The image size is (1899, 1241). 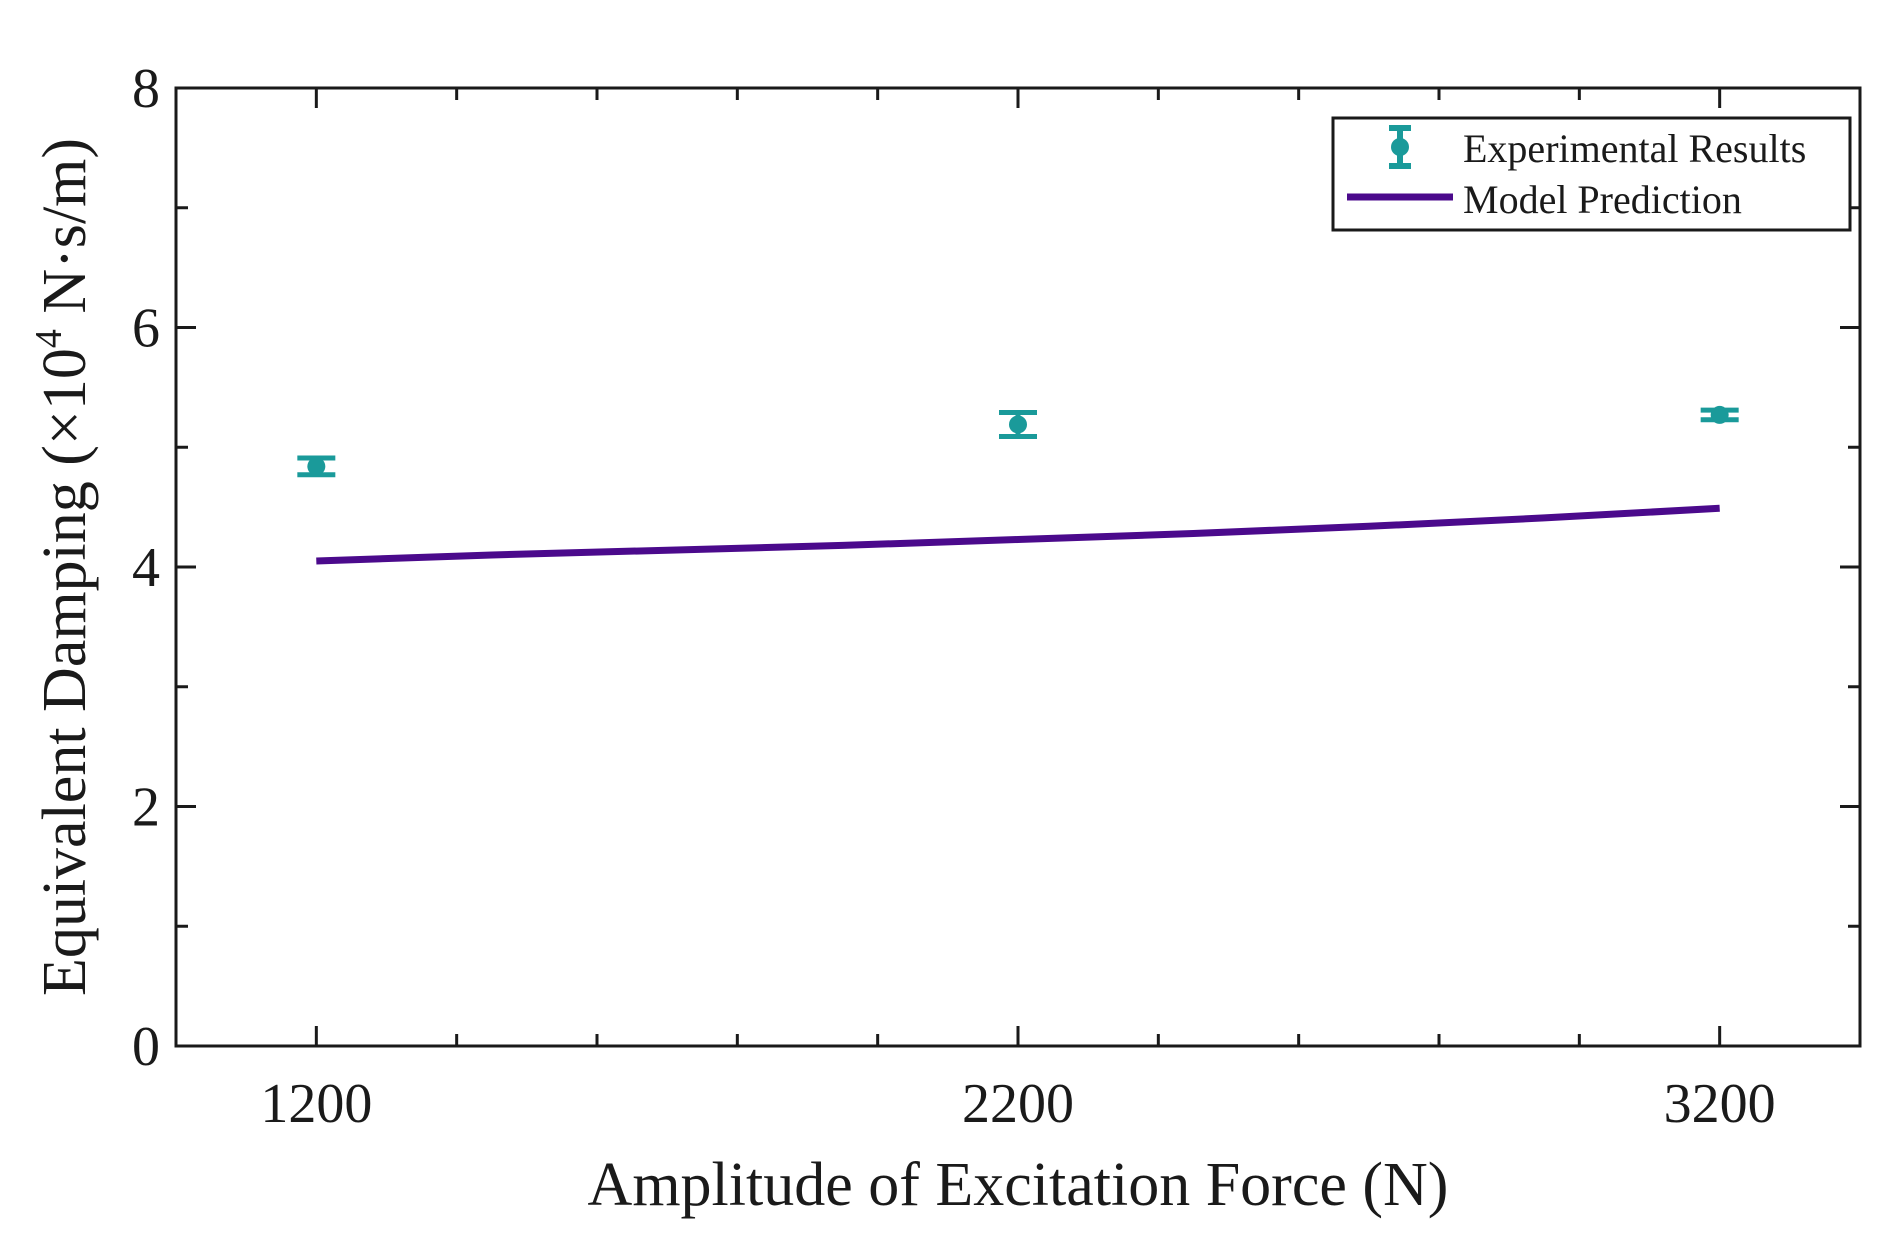 What do you see at coordinates (146, 89) in the screenshot?
I see `y-tick-label: 8` at bounding box center [146, 89].